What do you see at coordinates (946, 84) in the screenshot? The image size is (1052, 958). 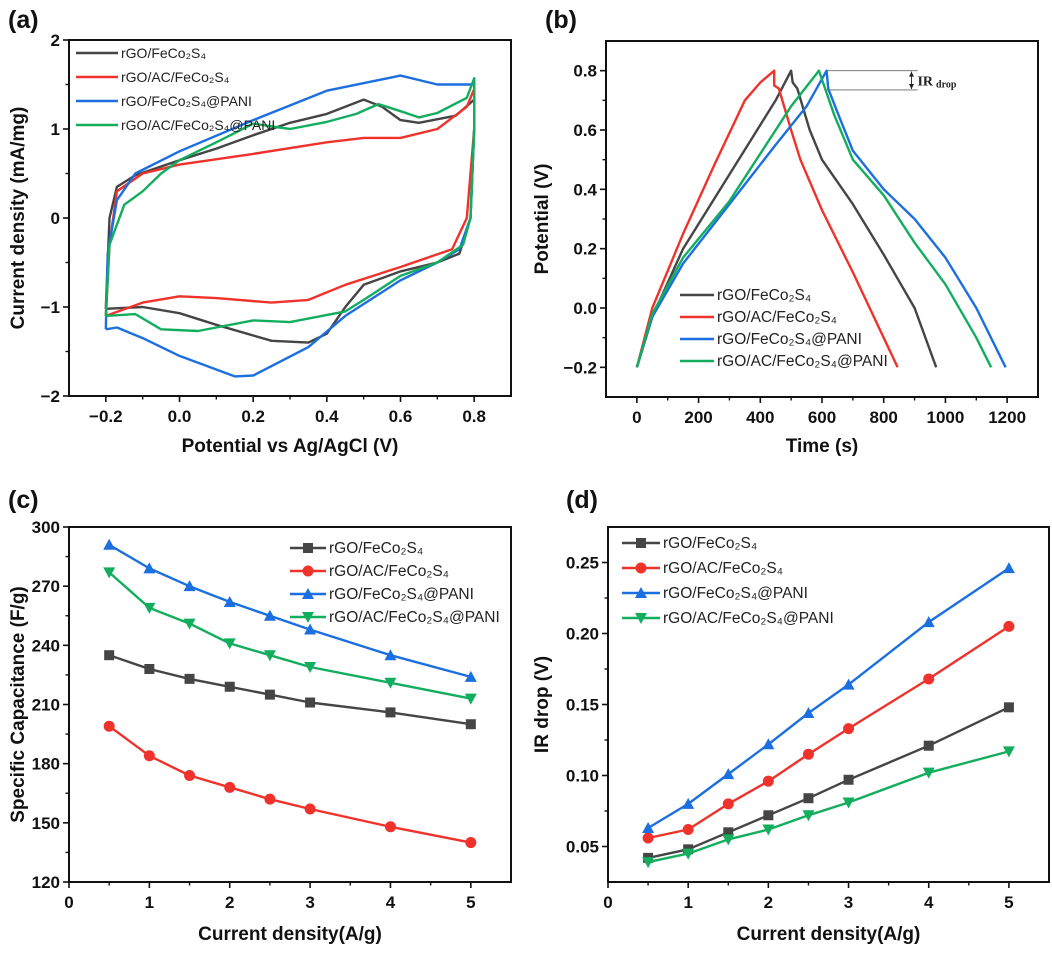 I see `ir-drop-subscript: drop` at bounding box center [946, 84].